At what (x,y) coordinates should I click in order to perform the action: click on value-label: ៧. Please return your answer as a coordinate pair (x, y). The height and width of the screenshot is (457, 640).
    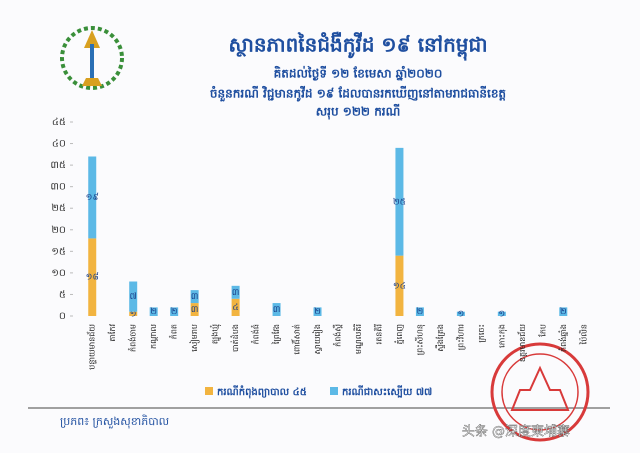
    Looking at the image, I should click on (133, 297).